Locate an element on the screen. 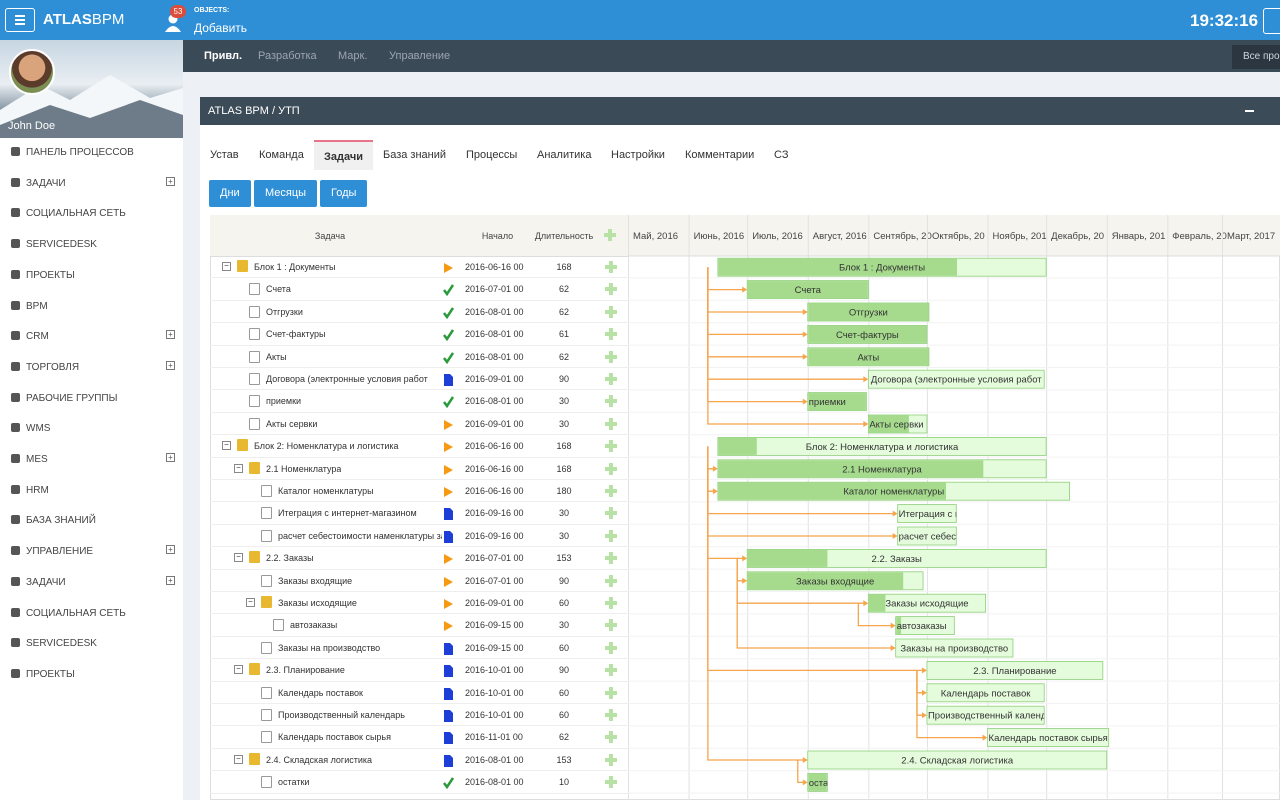 The image size is (1280, 800). all-projects-button: Все про is located at coordinates (1256, 57).